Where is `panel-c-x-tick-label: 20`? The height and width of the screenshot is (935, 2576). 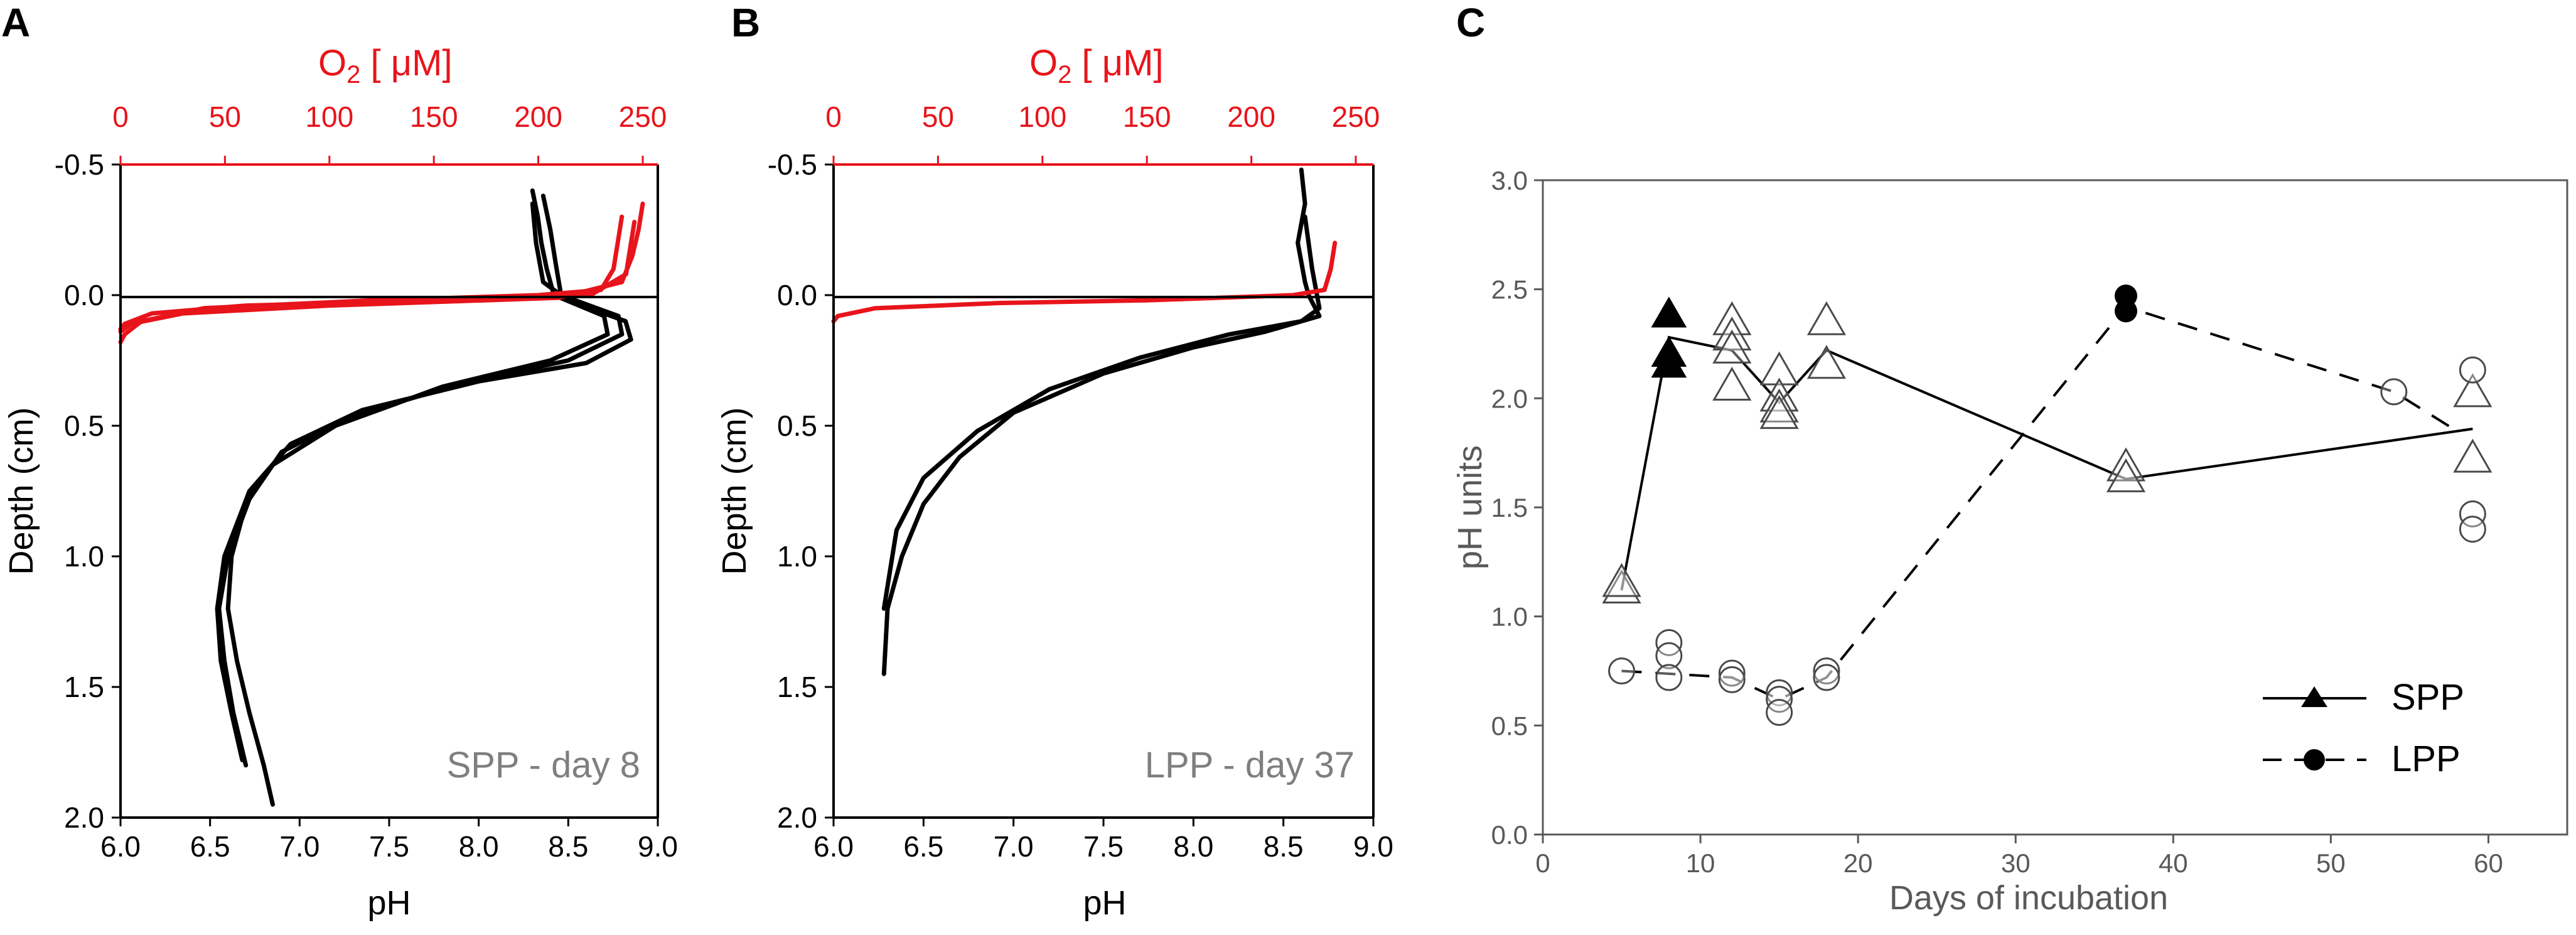 panel-c-x-tick-label: 20 is located at coordinates (1858, 863).